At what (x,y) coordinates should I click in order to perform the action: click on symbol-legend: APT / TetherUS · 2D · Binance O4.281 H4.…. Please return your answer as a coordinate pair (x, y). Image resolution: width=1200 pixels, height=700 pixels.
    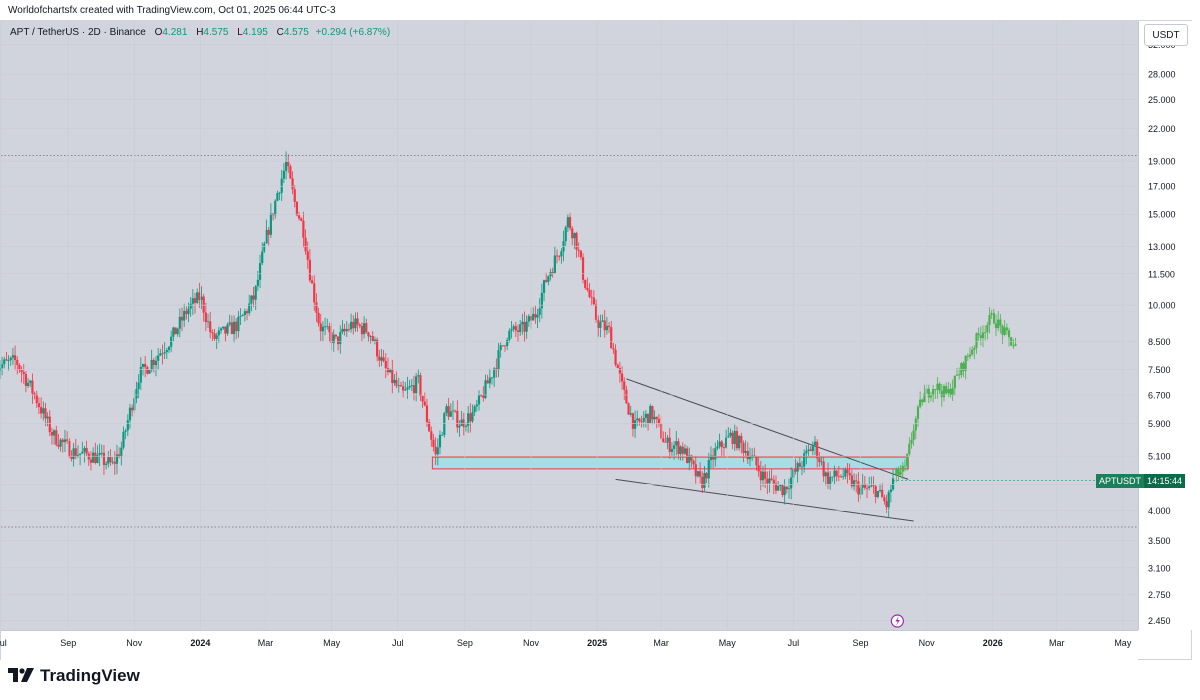
    Looking at the image, I should click on (200, 32).